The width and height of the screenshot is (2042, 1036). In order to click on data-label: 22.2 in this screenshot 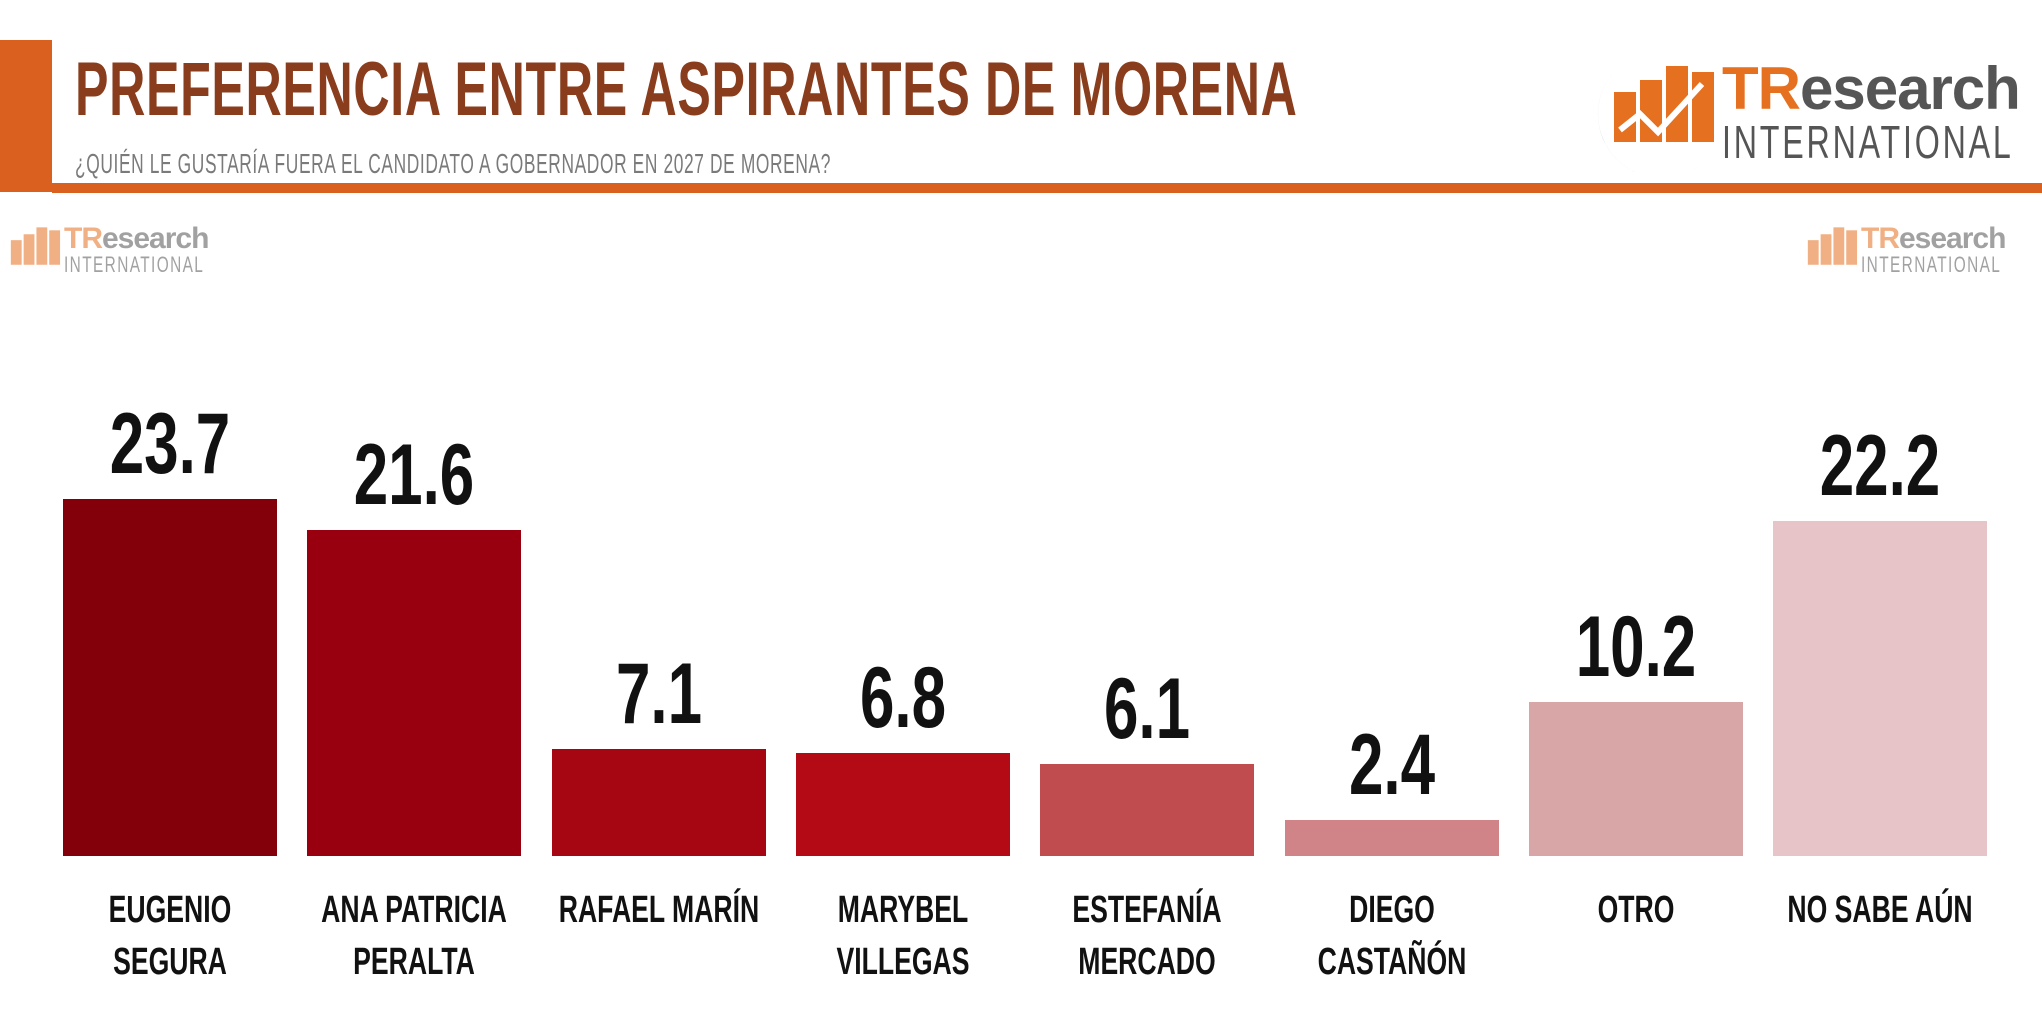, I will do `click(1880, 466)`.